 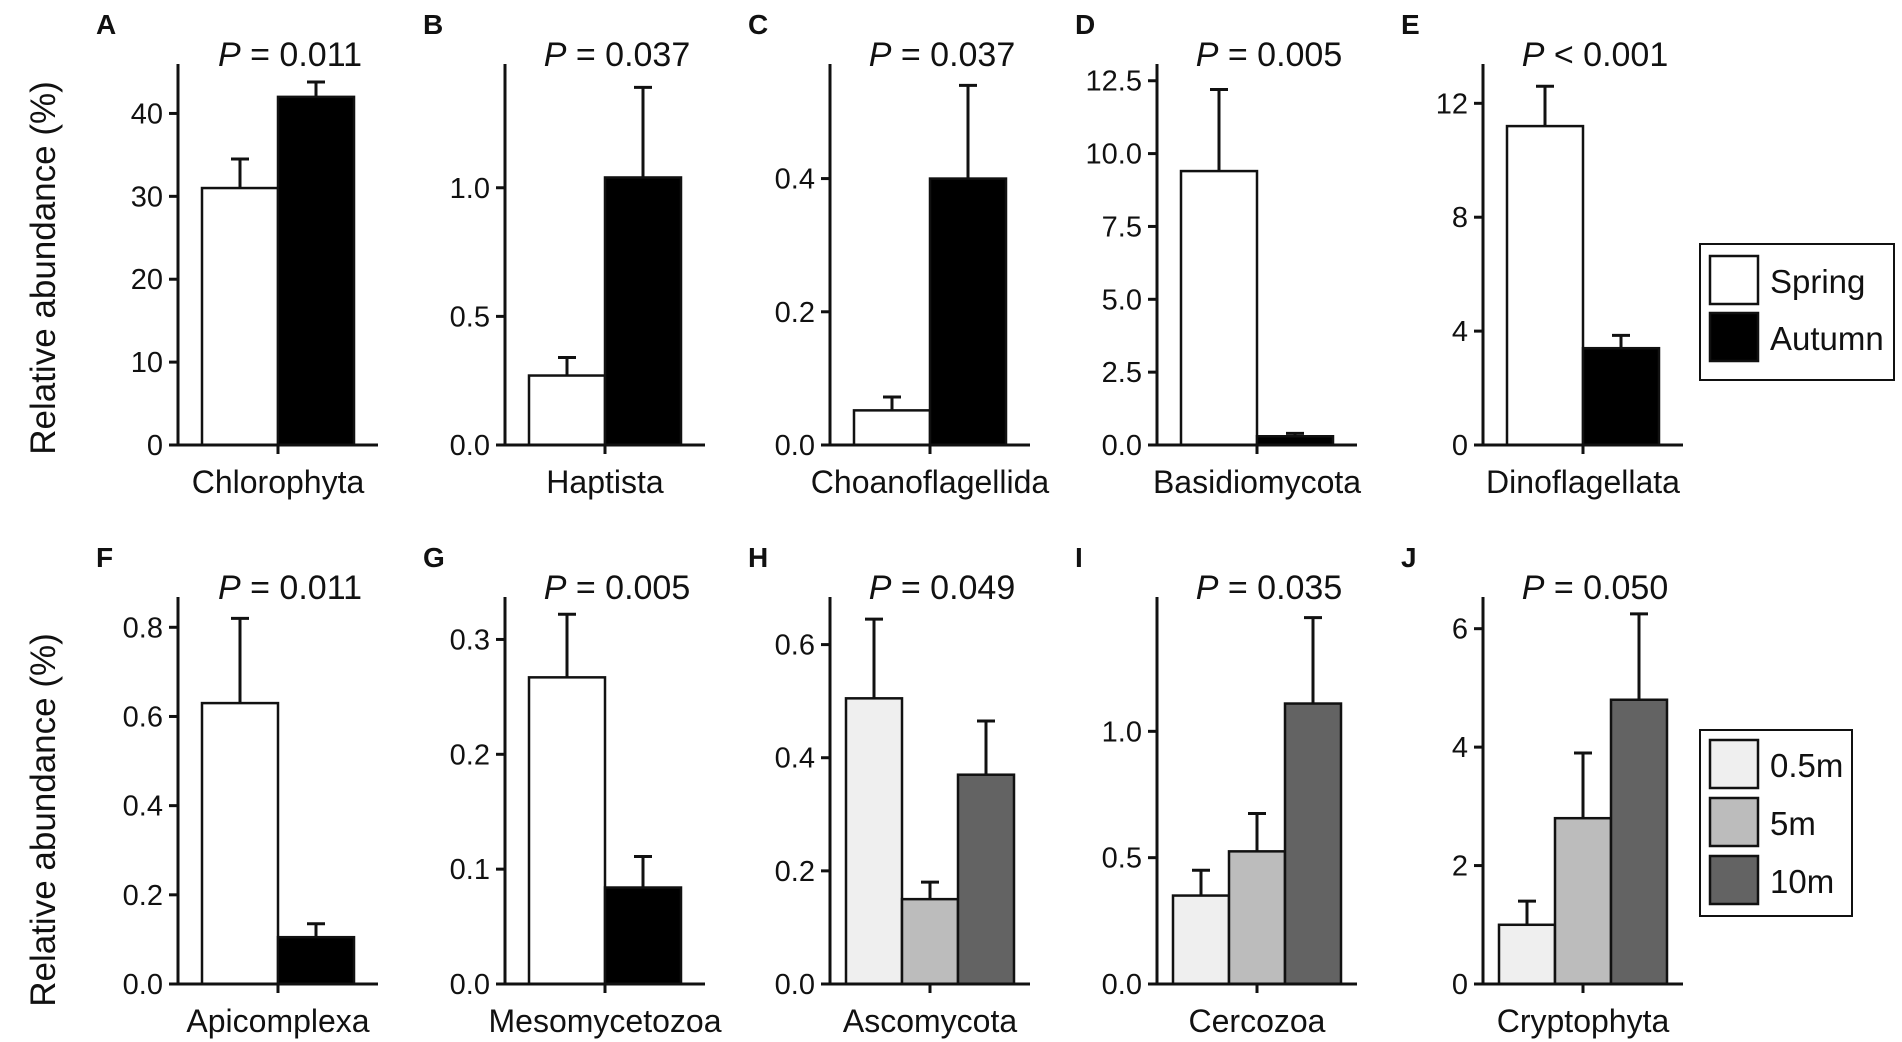 What do you see at coordinates (1583, 1021) in the screenshot?
I see `x-category-label: Cryptophyta` at bounding box center [1583, 1021].